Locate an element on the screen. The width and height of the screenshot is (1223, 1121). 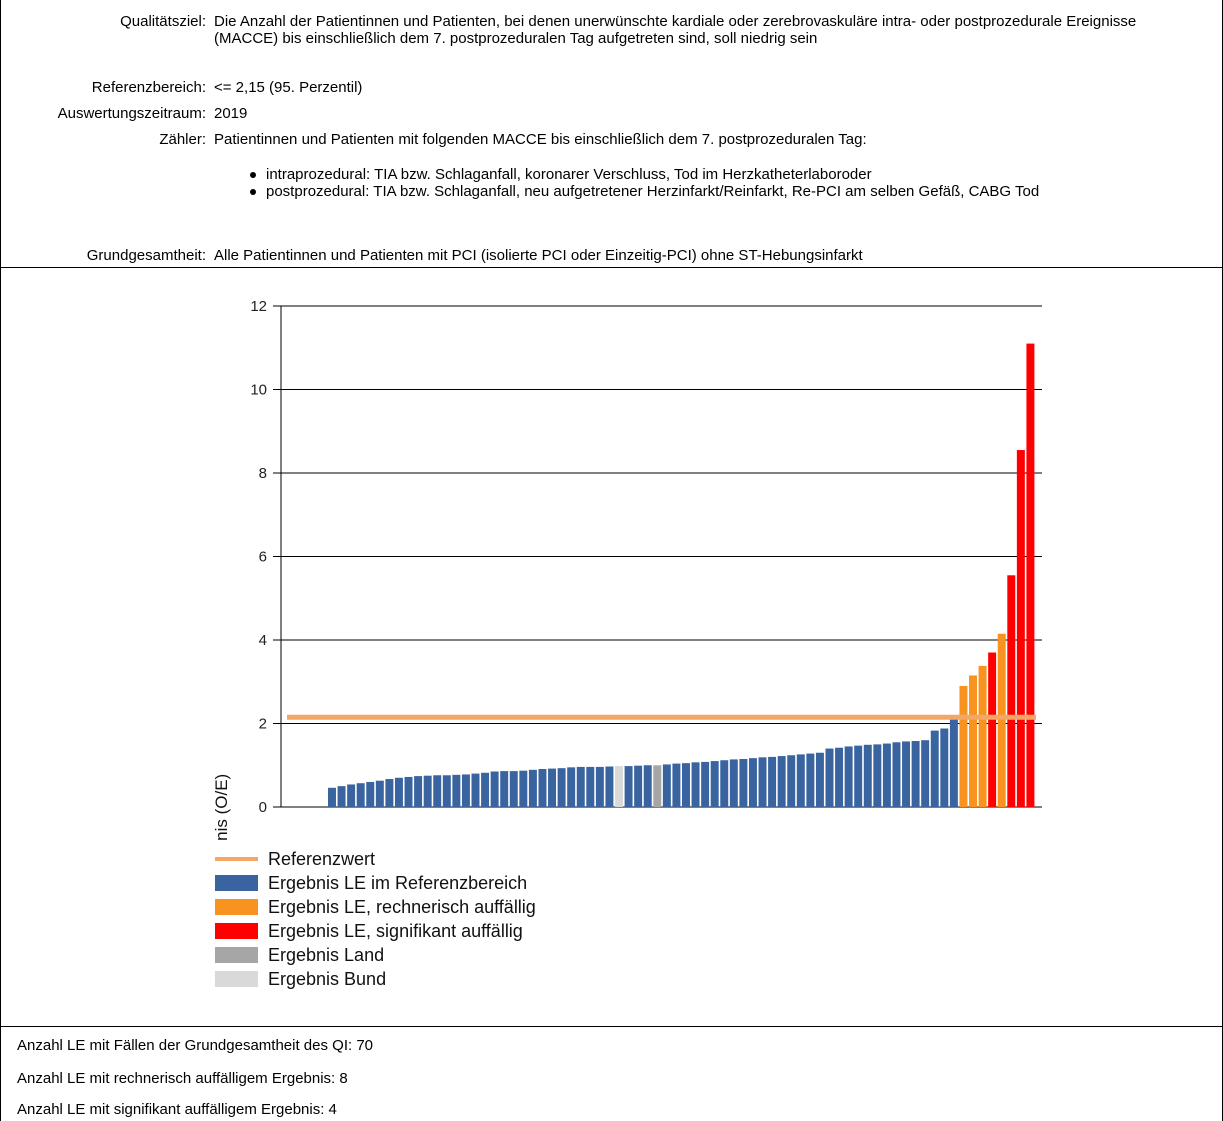
legend-item-signifikant: Ergebnis LE, signifikant auffällig is located at coordinates (465, 931).